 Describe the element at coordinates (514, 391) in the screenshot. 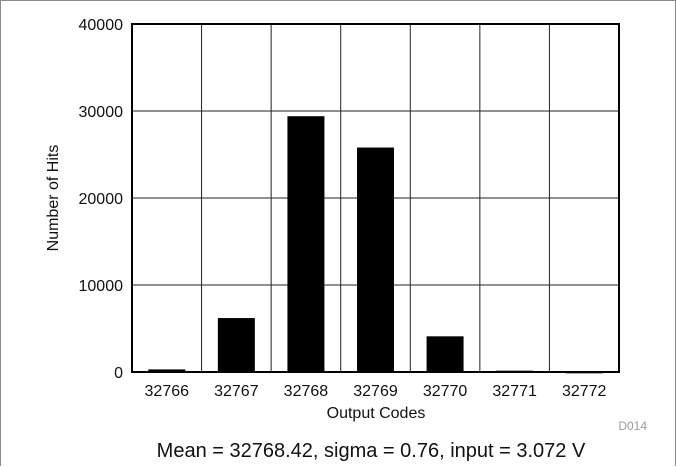

I see `x-tick-label: 32771` at that location.